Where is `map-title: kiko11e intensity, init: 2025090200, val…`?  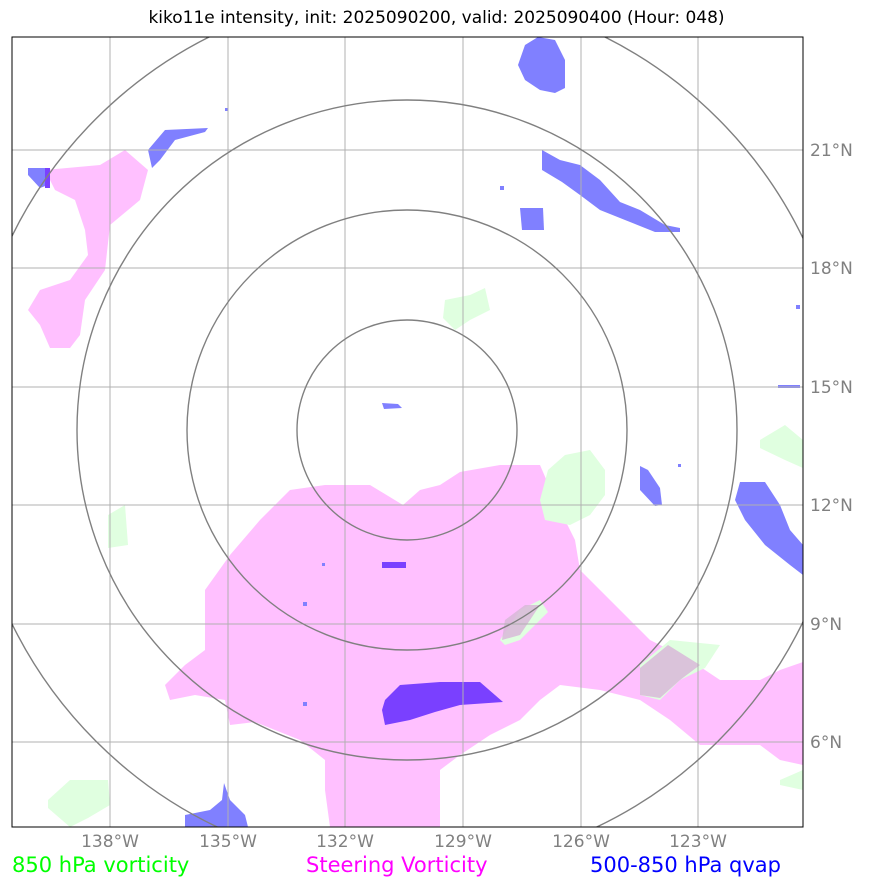 map-title: kiko11e intensity, init: 2025090200, val… is located at coordinates (436, 18).